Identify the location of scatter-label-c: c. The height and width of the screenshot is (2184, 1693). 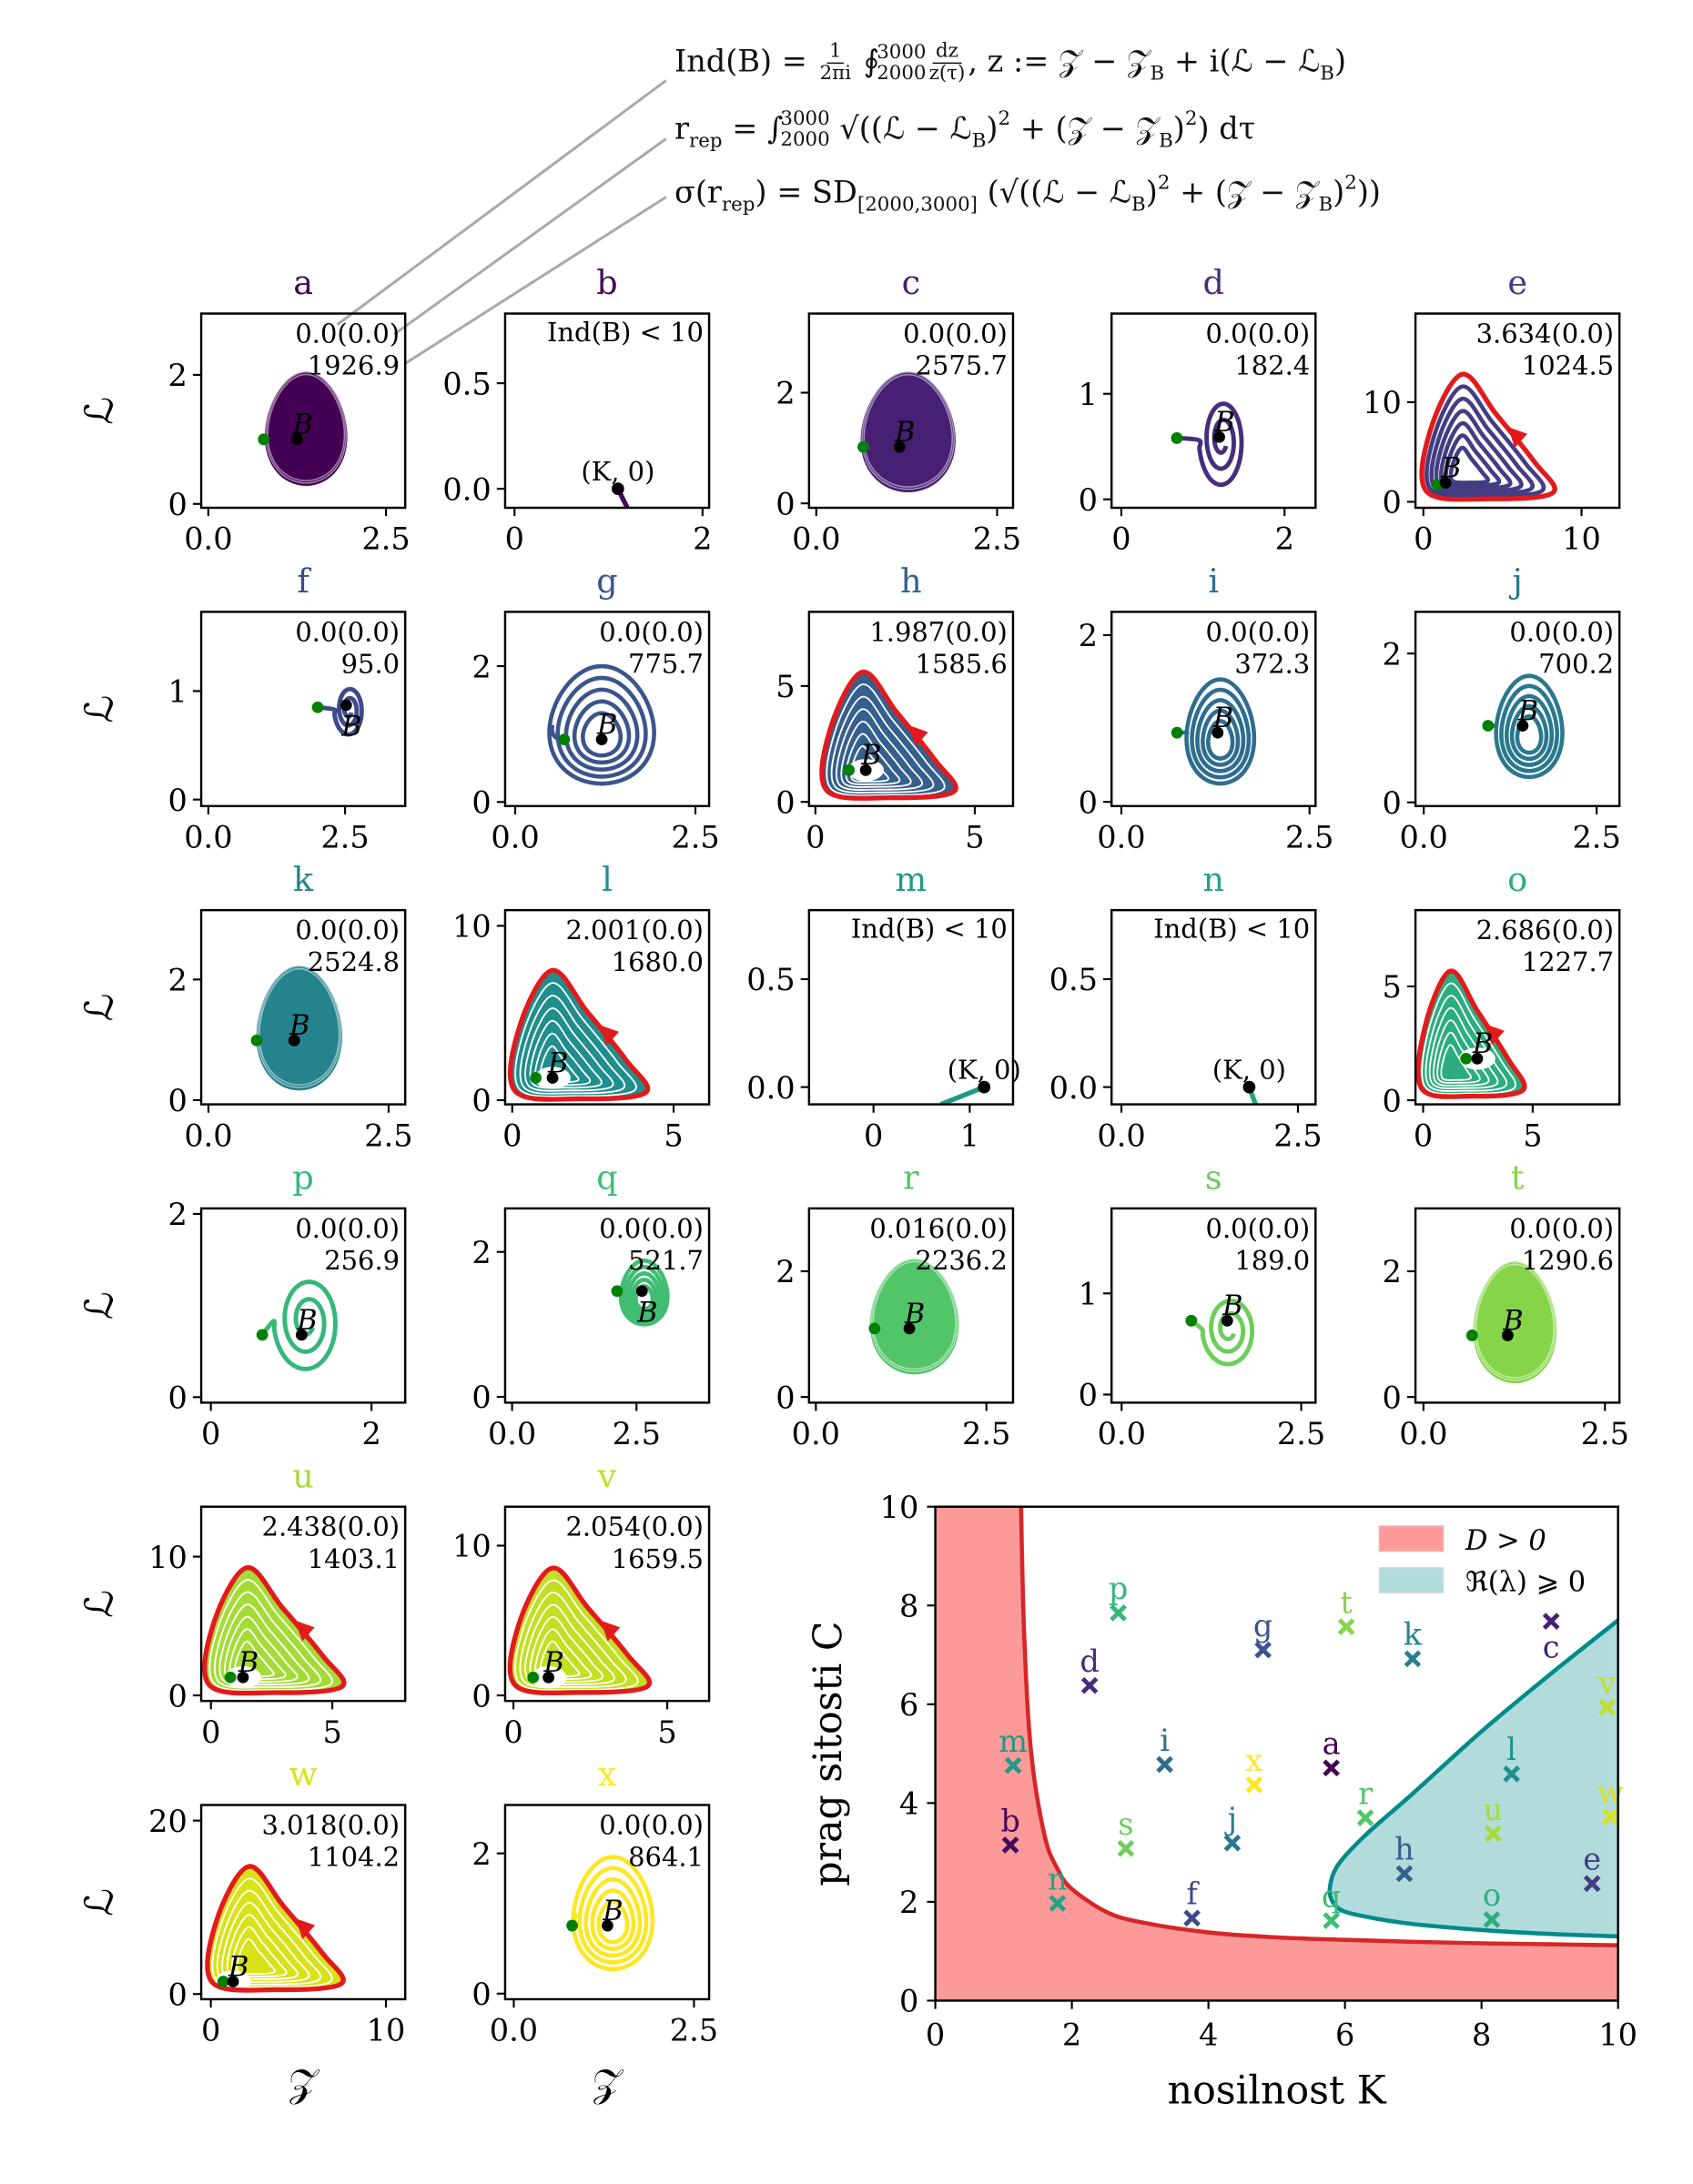
(1551, 1646).